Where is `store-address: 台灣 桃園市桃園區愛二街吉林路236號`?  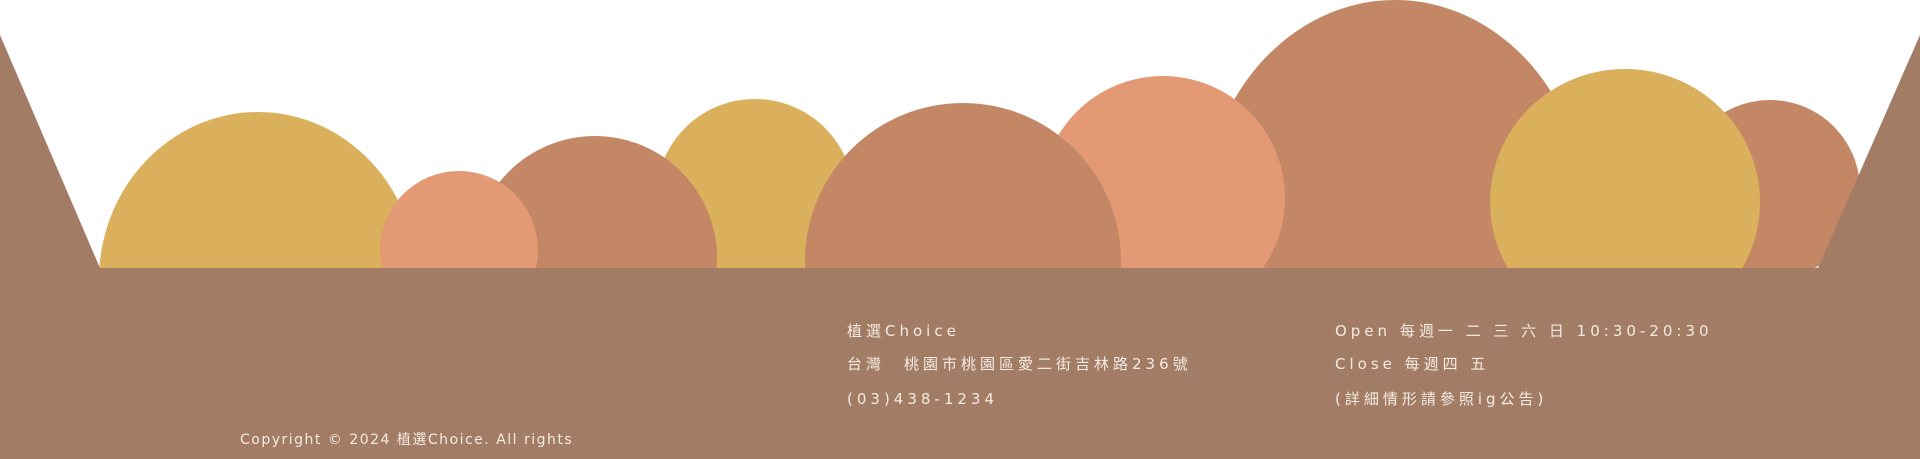
store-address: 台灣 桃園市桃園區愛二街吉林路236號 is located at coordinates (1019, 364).